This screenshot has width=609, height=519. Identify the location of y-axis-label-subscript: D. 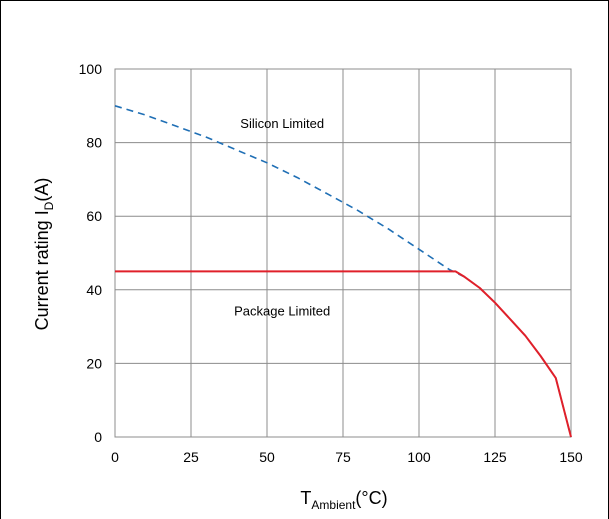
(49, 205).